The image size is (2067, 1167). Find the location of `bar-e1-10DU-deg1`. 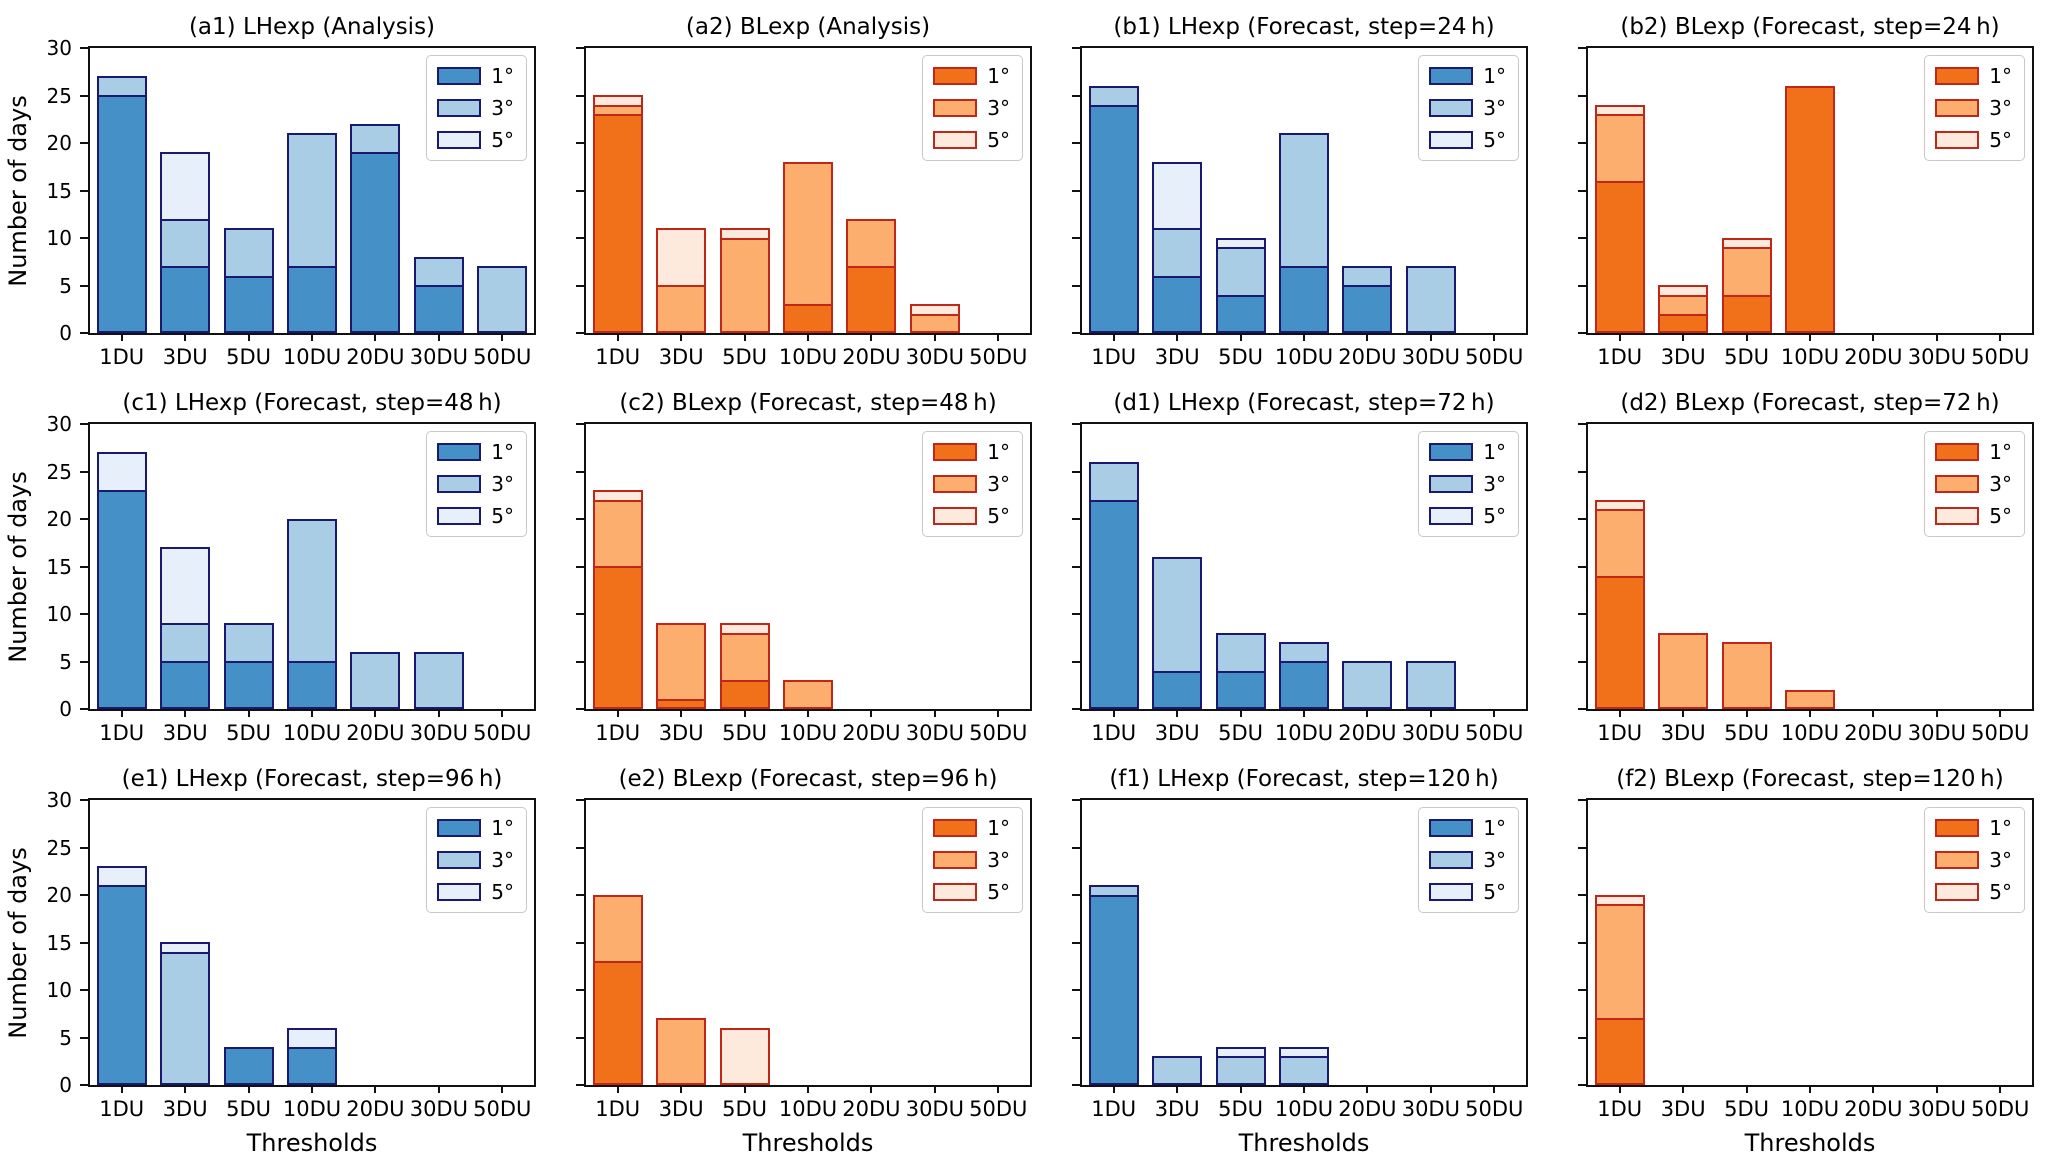

bar-e1-10DU-deg1 is located at coordinates (312, 1066).